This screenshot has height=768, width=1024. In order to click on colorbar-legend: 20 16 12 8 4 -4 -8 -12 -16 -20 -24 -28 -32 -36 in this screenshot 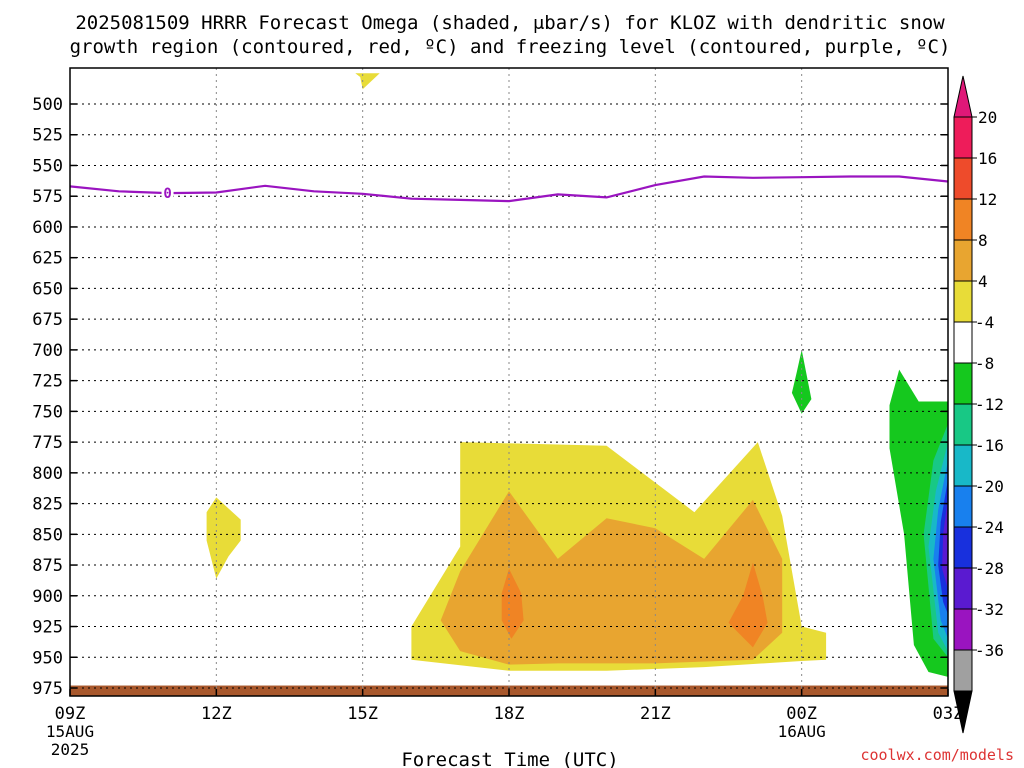, I will do `click(978, 404)`.